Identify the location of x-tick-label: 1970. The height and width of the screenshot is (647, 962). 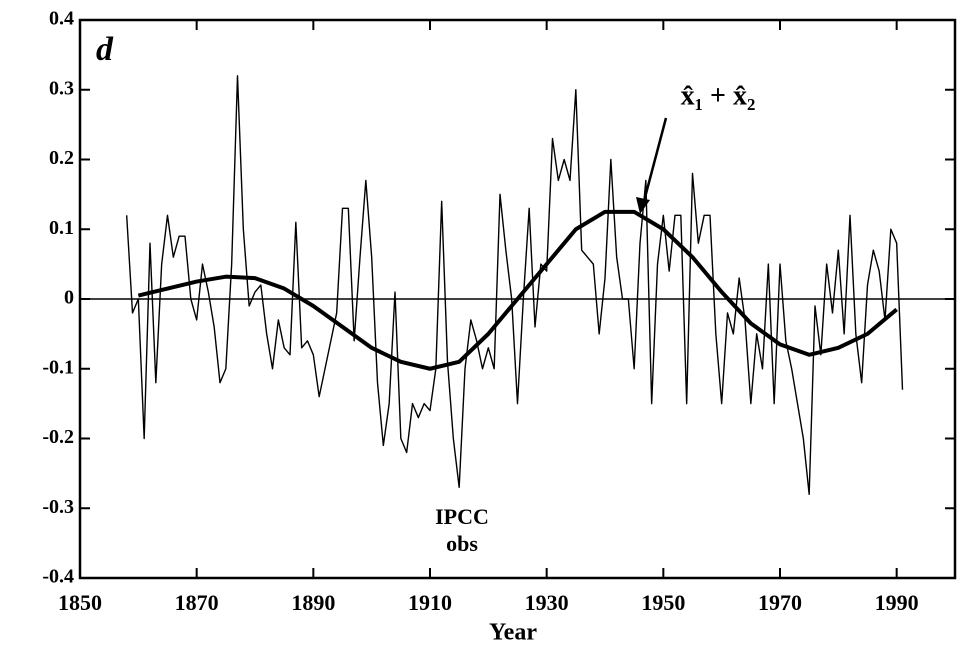
(780, 602).